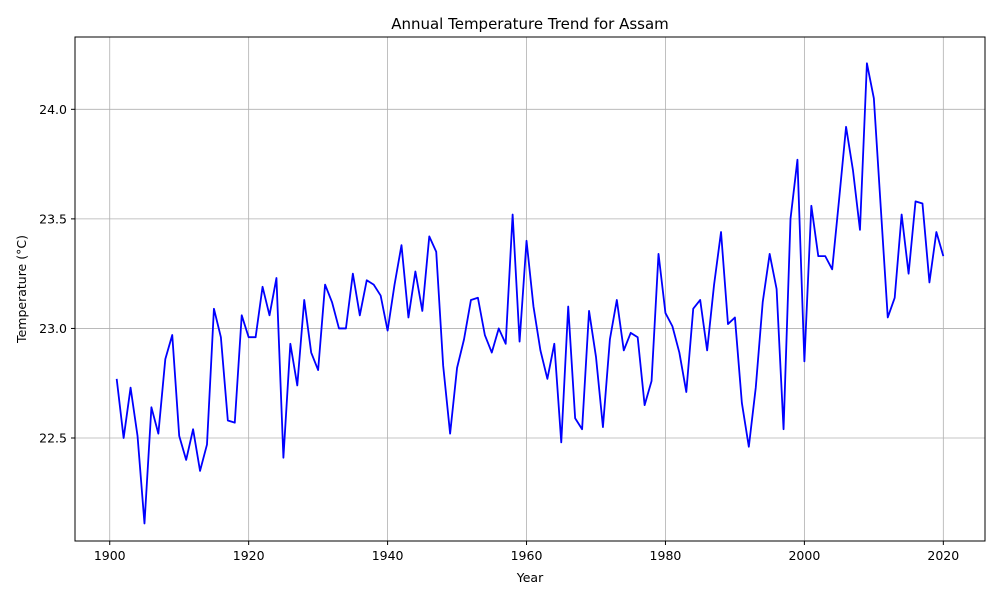  Describe the element at coordinates (53, 328) in the screenshot. I see `y-tick-label: 23.0` at that location.